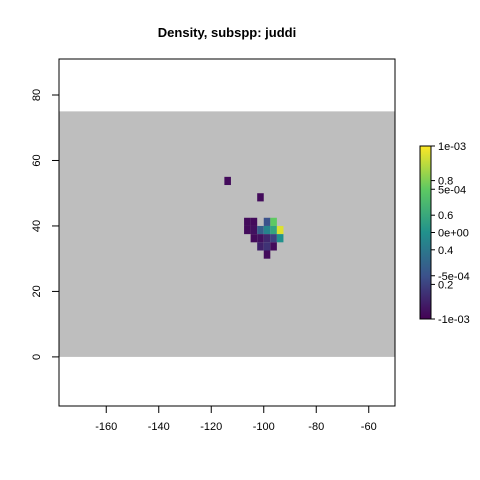 This screenshot has width=480, height=480. I want to click on colorbar, so click(425, 232).